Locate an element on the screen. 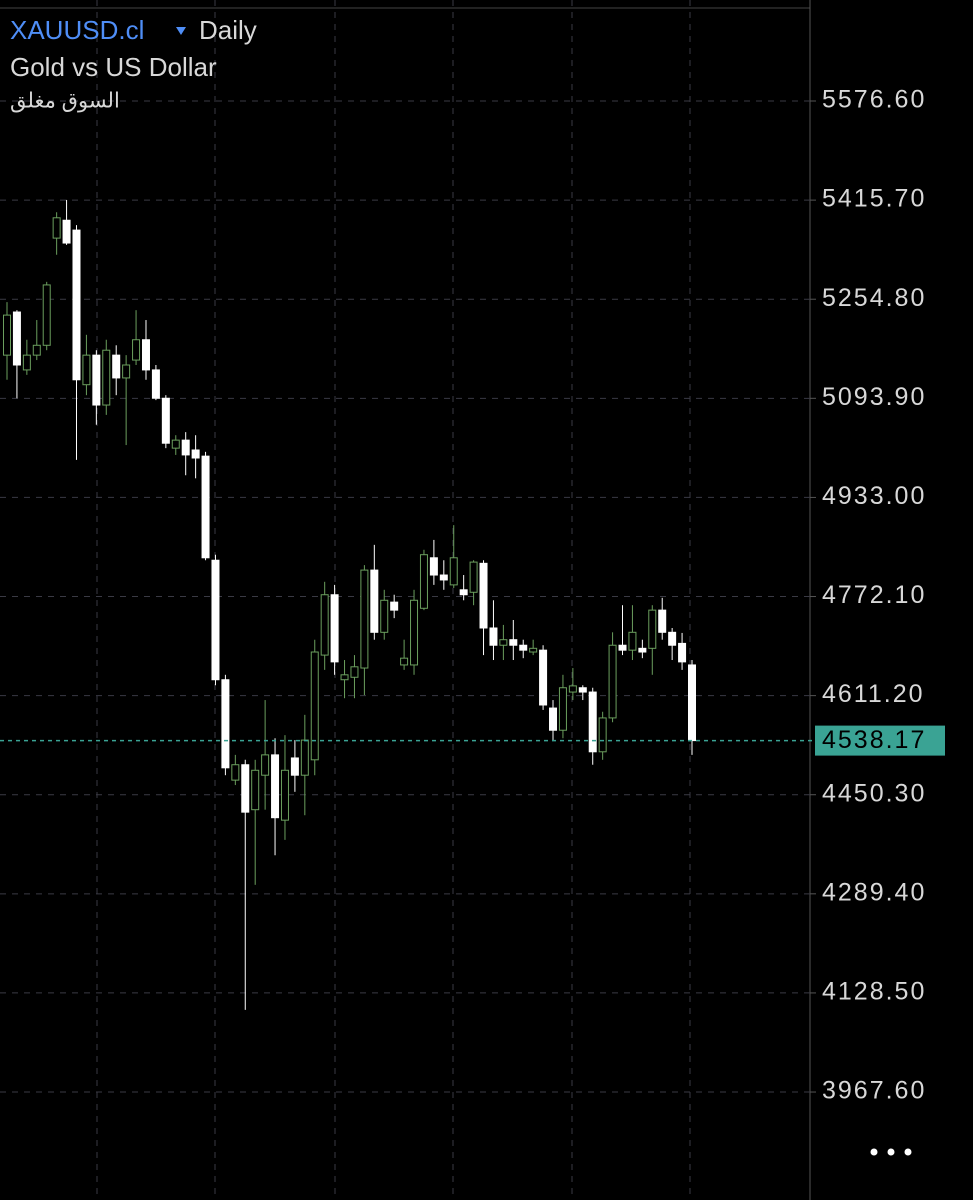 Image resolution: width=973 pixels, height=1200 pixels. y-tick-label: 4611.20 is located at coordinates (873, 694).